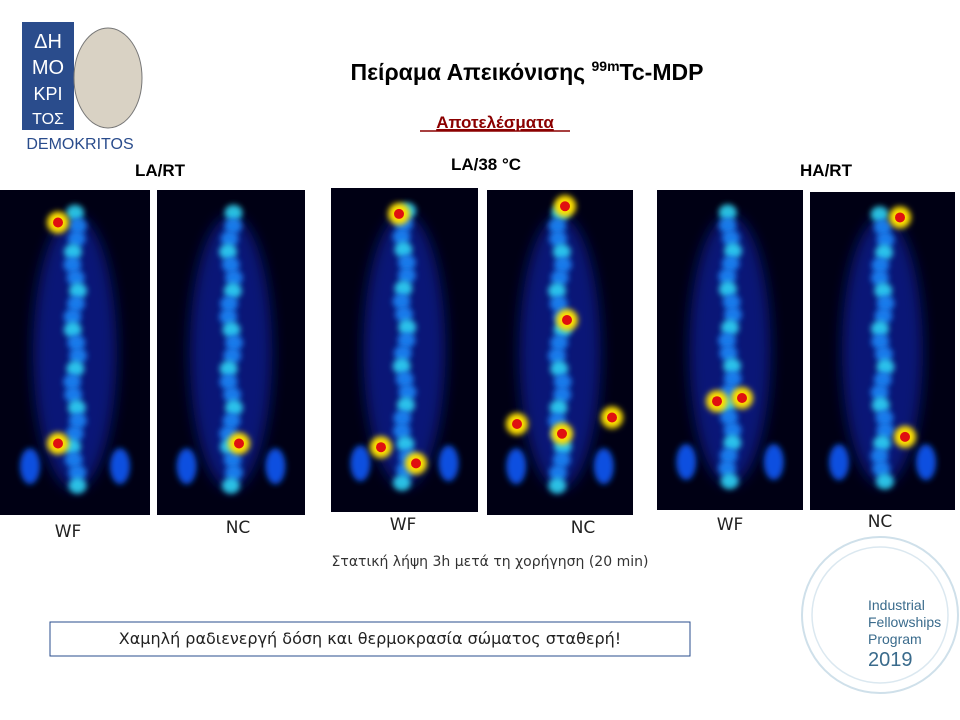 The image size is (960, 720). Describe the element at coordinates (79, 144) in the screenshot. I see `logo-name: DEMOKRITOS` at that location.